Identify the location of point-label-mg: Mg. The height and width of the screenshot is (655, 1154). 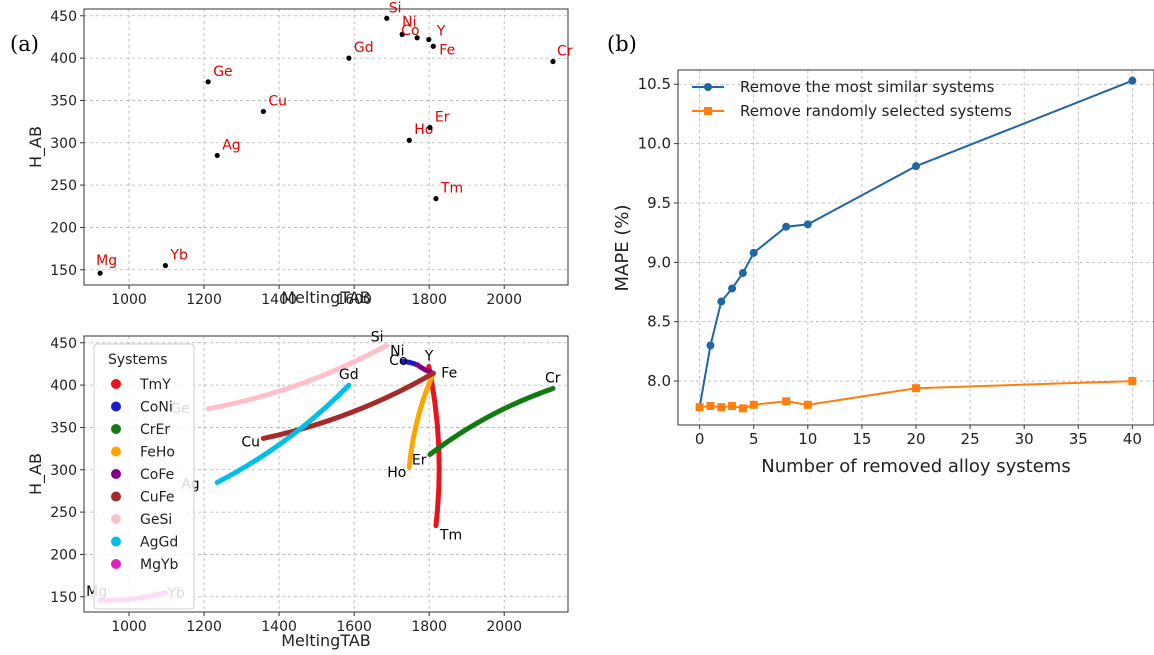
(106, 261).